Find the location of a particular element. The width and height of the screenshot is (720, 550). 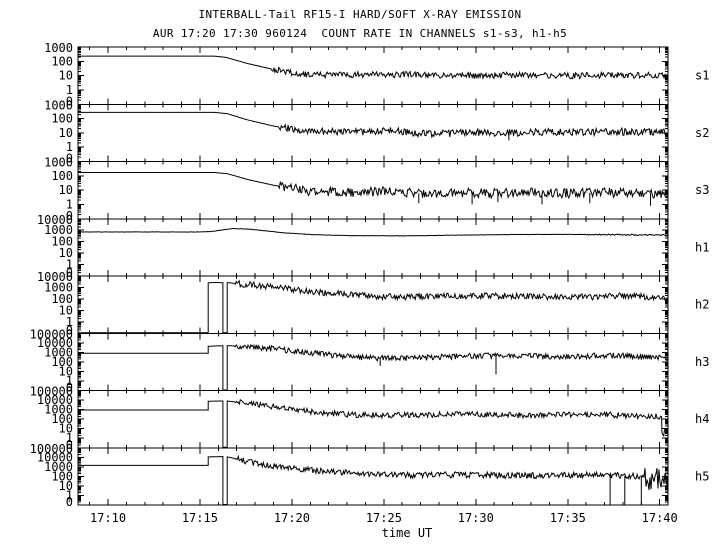

x-tick-label: 17:20 is located at coordinates (292, 518).